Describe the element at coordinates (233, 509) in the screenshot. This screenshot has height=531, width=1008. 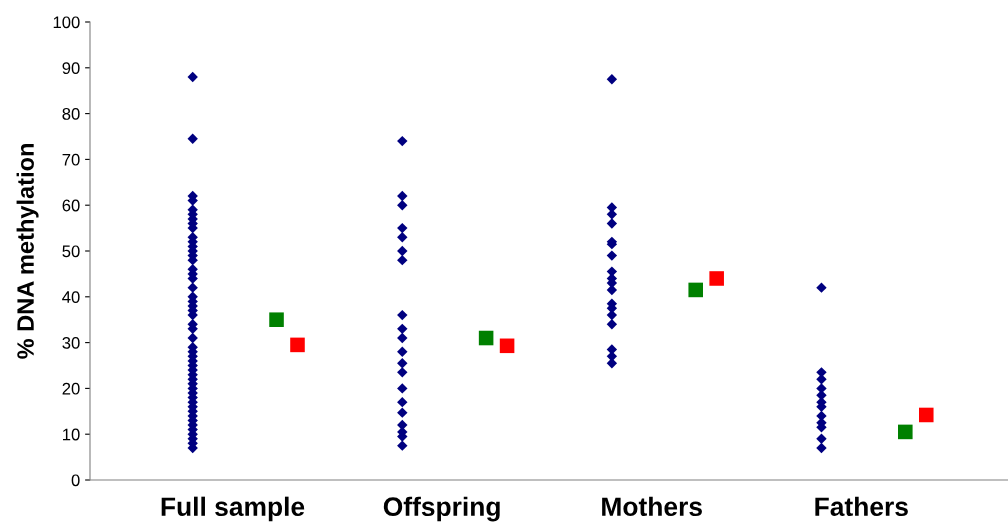
I see `x-tick-label: Full sample` at that location.